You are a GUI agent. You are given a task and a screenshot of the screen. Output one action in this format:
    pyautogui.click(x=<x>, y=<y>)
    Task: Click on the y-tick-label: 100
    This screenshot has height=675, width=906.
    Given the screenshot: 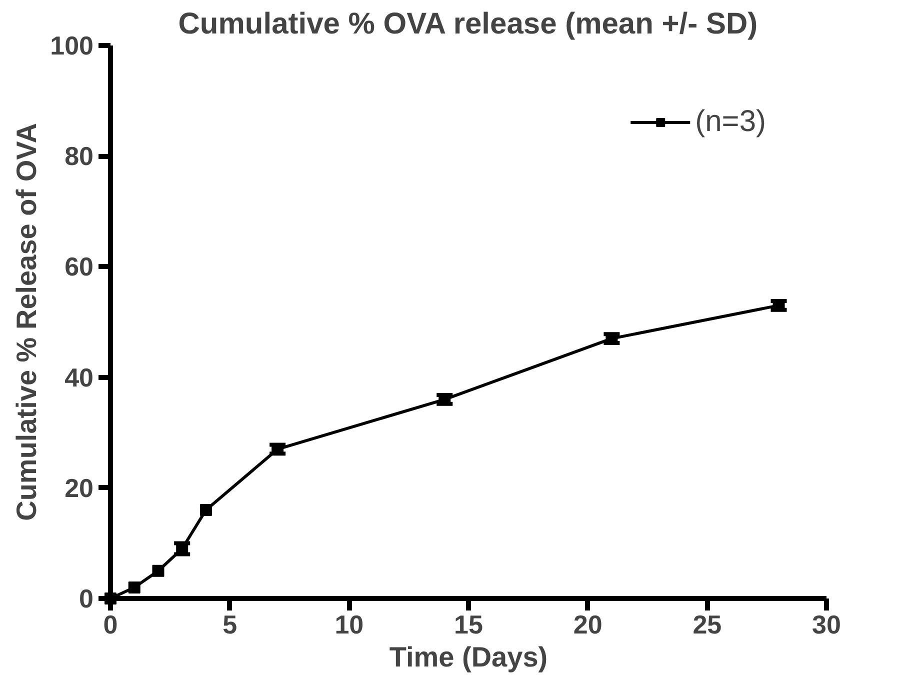 What is the action you would take?
    pyautogui.click(x=72, y=45)
    